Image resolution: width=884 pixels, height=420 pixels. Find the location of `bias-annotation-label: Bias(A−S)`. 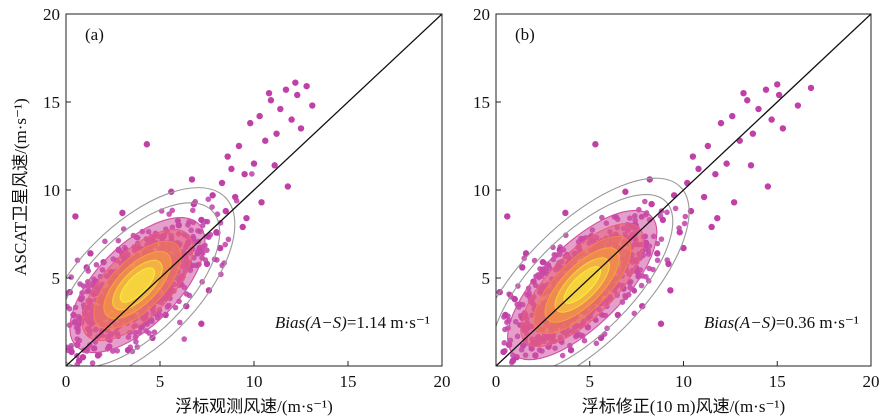

bias-annotation-label: Bias(A−S) is located at coordinates (311, 322).